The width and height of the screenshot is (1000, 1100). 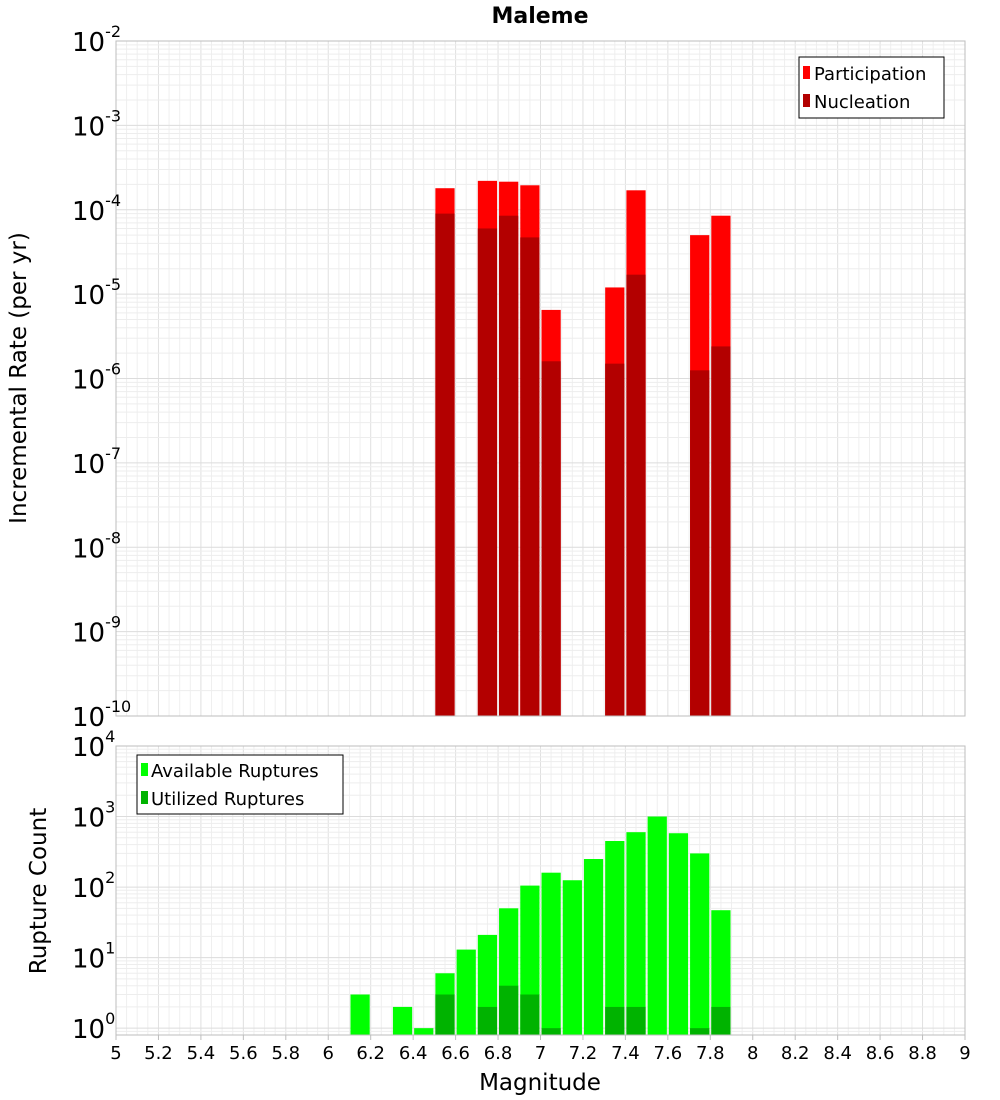 I want to click on x-tick-label: 5.4, so click(x=201, y=1053).